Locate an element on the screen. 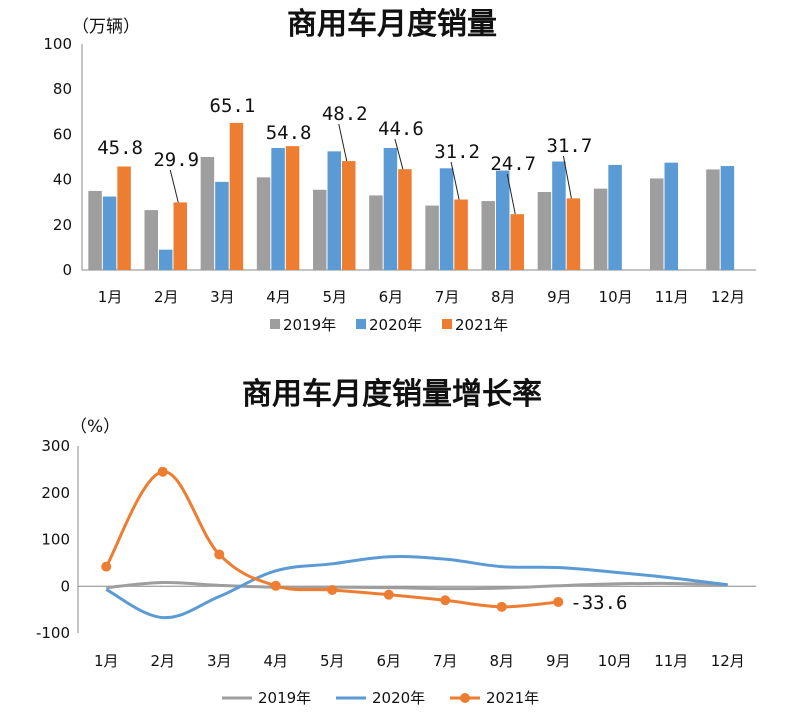  bar-category-label: 12月 is located at coordinates (728, 297).